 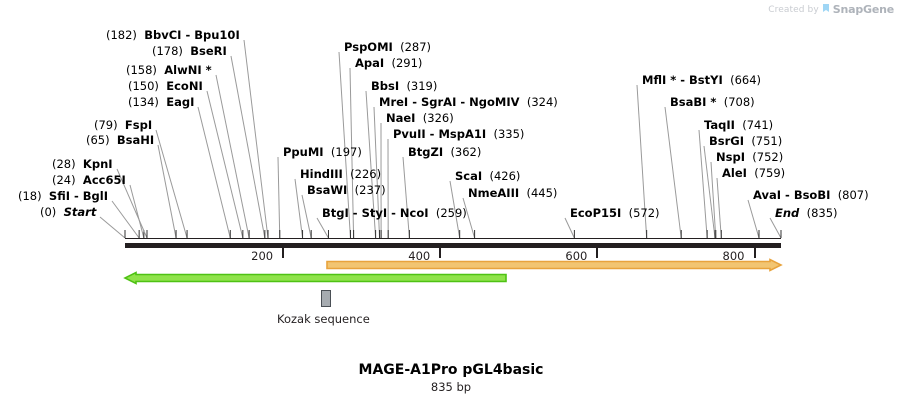 I want to click on enzyme-name: MspA1I, so click(x=462, y=134).